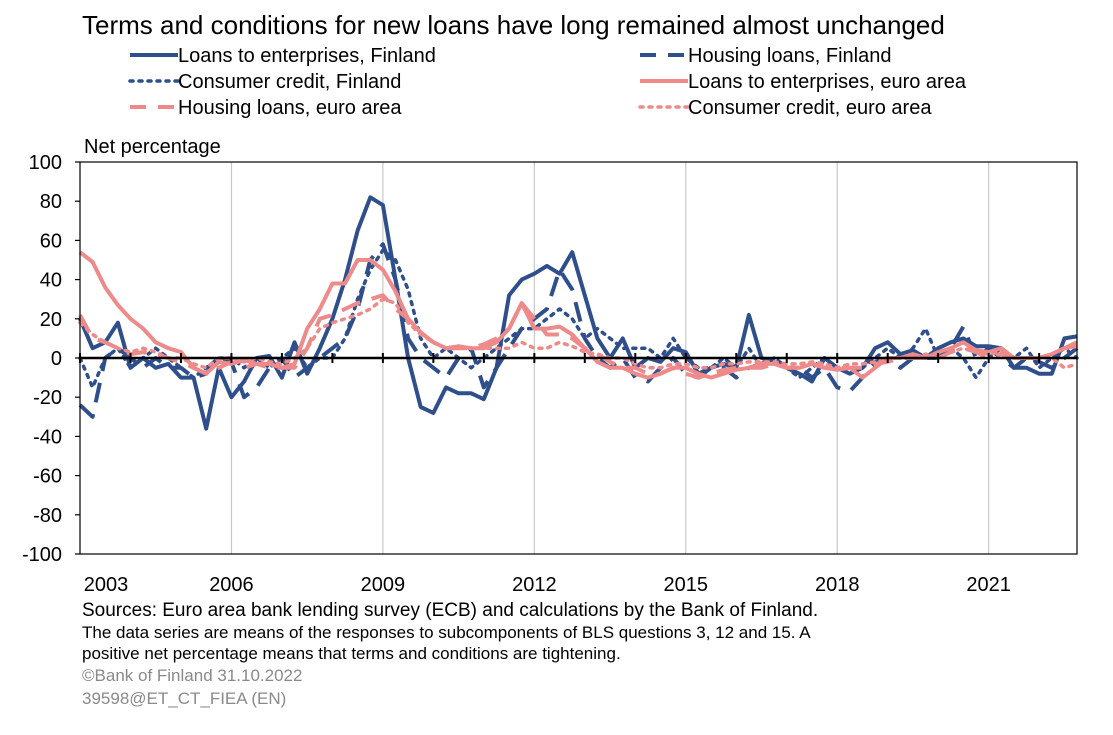  I want to click on x-tick-label: 2021, so click(988, 585).